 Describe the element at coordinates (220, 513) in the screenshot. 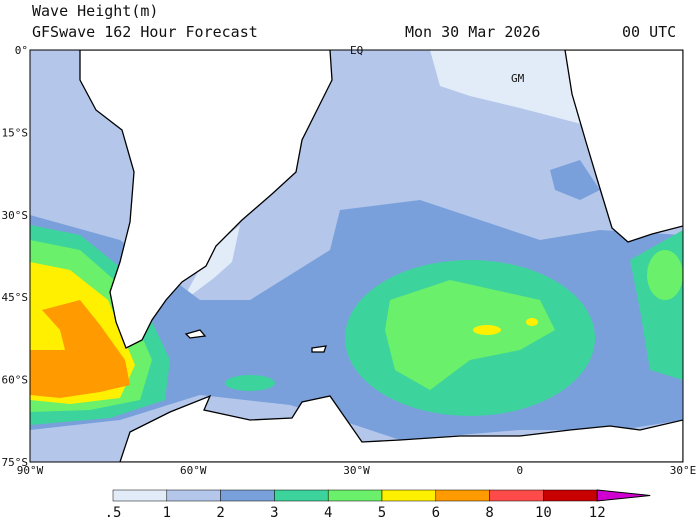

I see `colorbar-label: 2` at that location.